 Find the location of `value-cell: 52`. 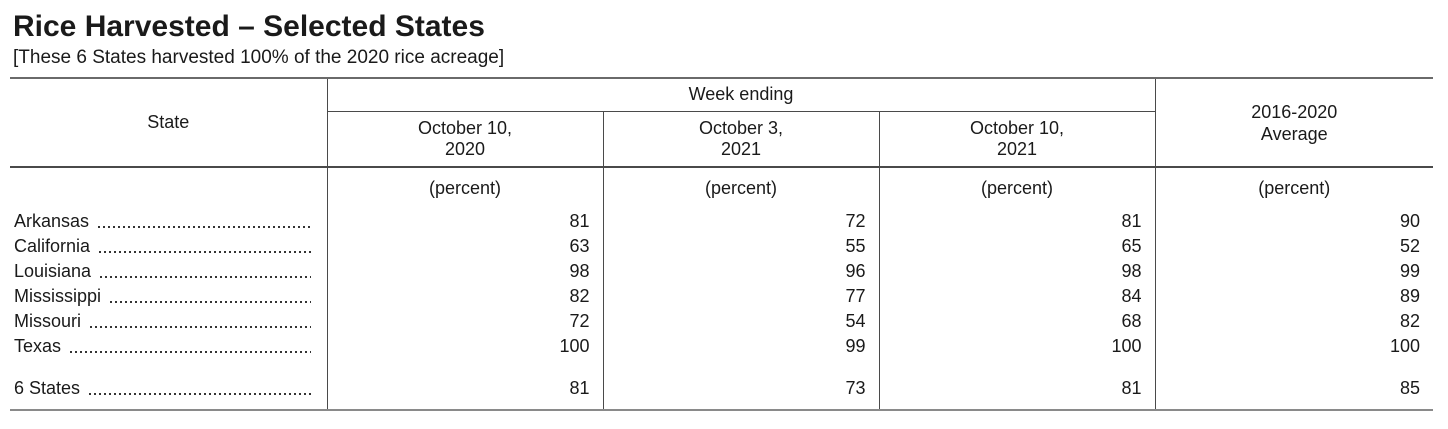

value-cell: 52 is located at coordinates (1293, 246).